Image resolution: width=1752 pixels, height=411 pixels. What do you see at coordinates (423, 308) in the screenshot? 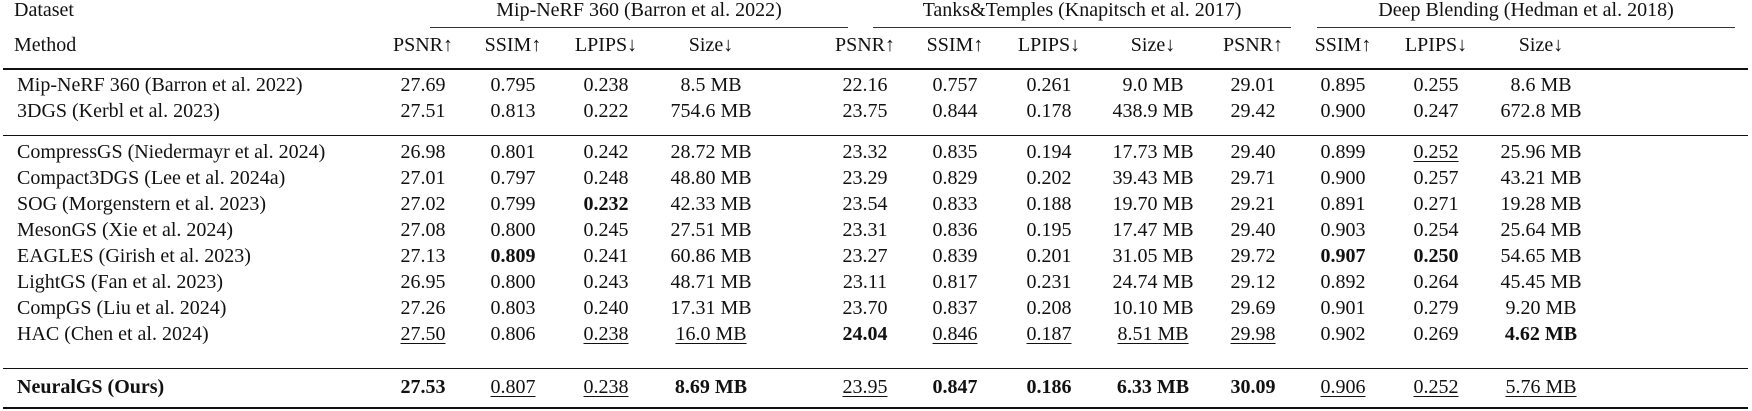
I see `cell-value: 27.26` at bounding box center [423, 308].